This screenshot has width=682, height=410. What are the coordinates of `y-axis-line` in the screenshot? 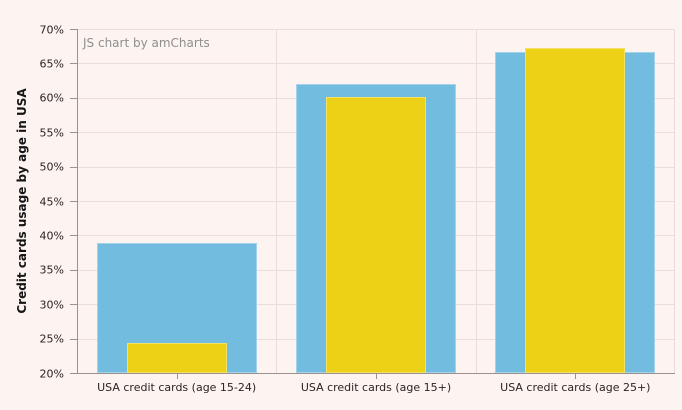 It's located at (77, 201).